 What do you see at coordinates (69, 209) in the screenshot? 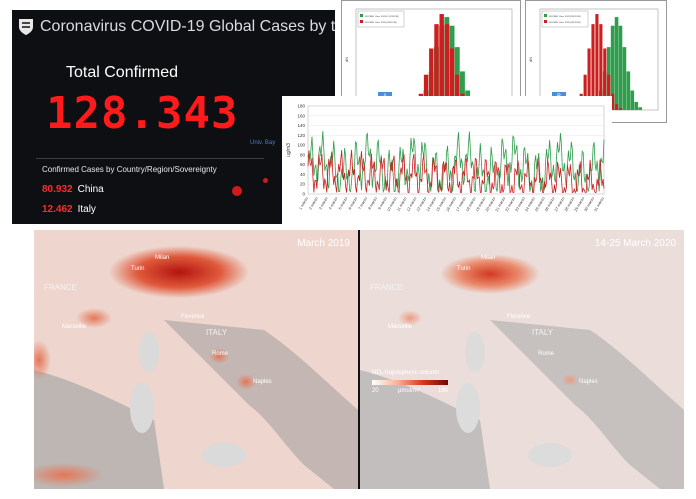
I see `country-row-italy: 12.462 Italy` at bounding box center [69, 209].